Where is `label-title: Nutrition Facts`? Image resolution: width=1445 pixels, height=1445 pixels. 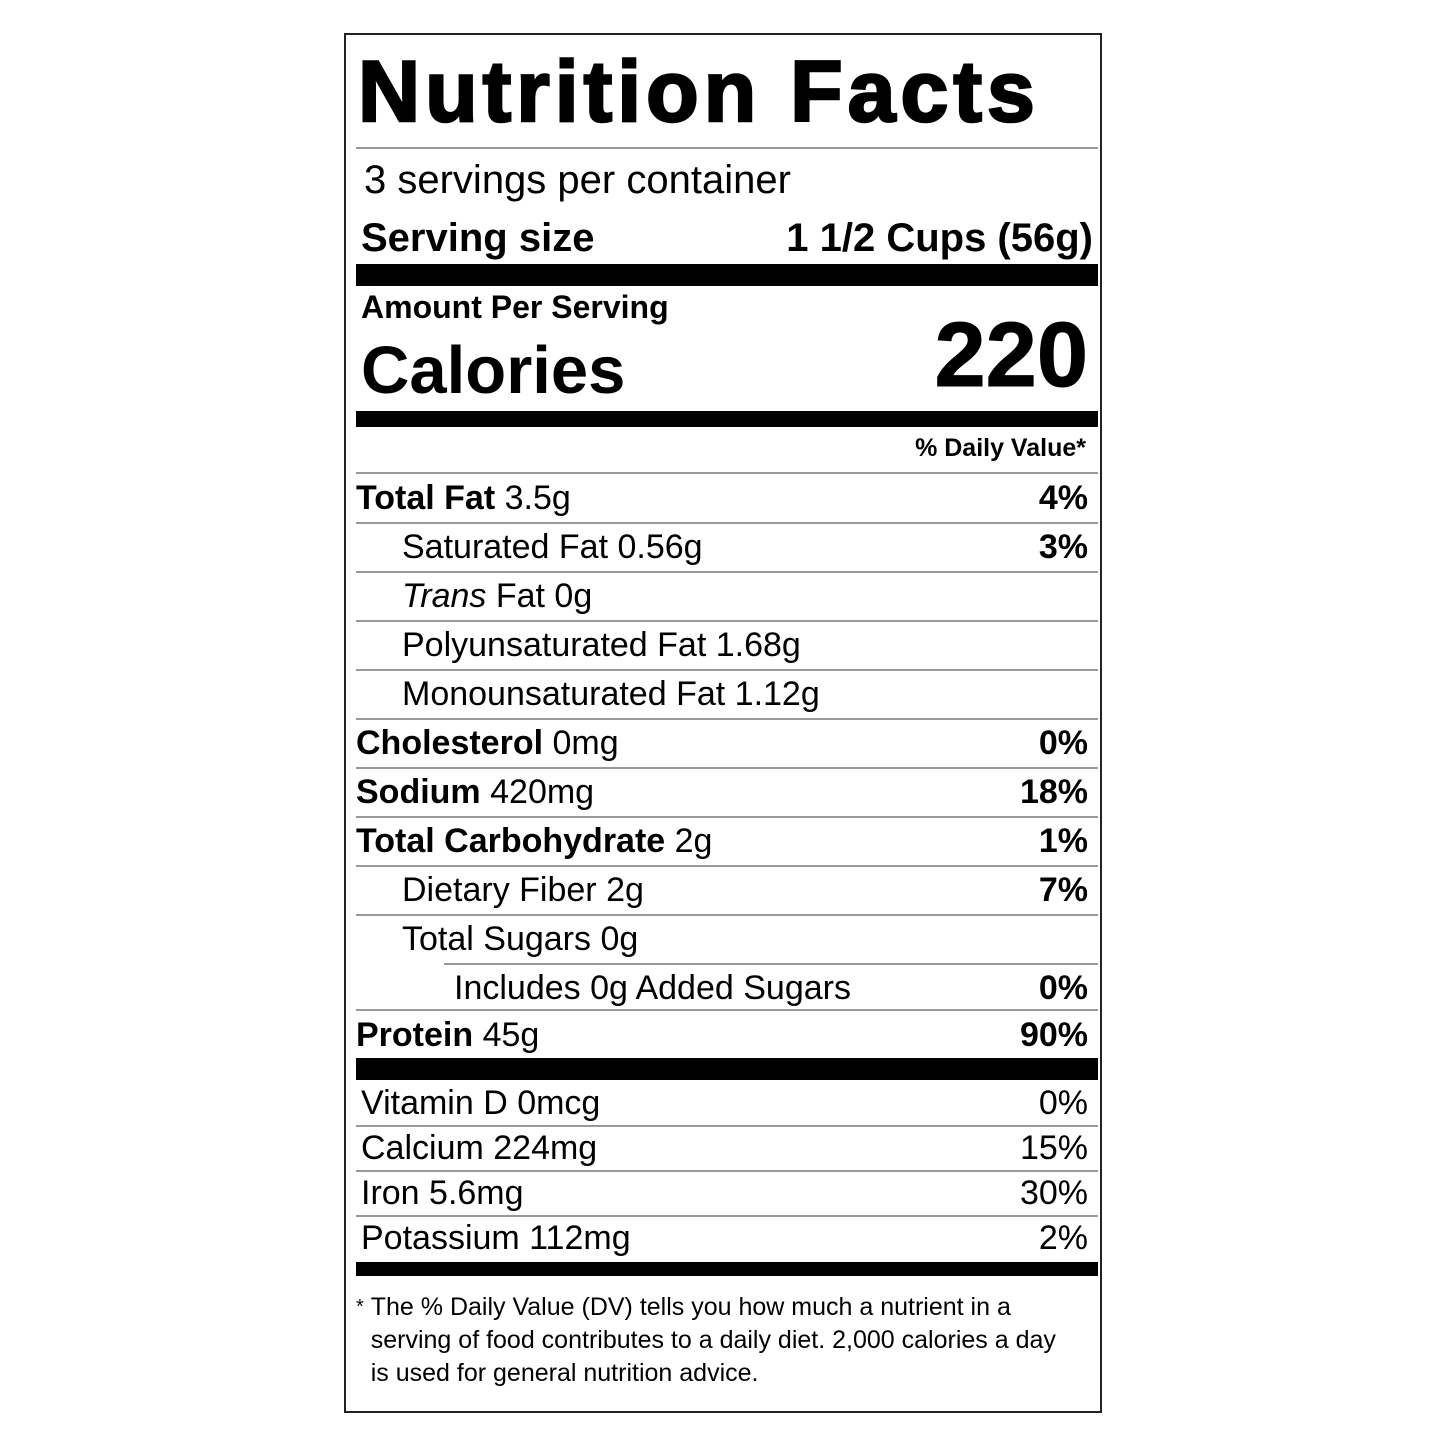 label-title: Nutrition Facts is located at coordinates (698, 92).